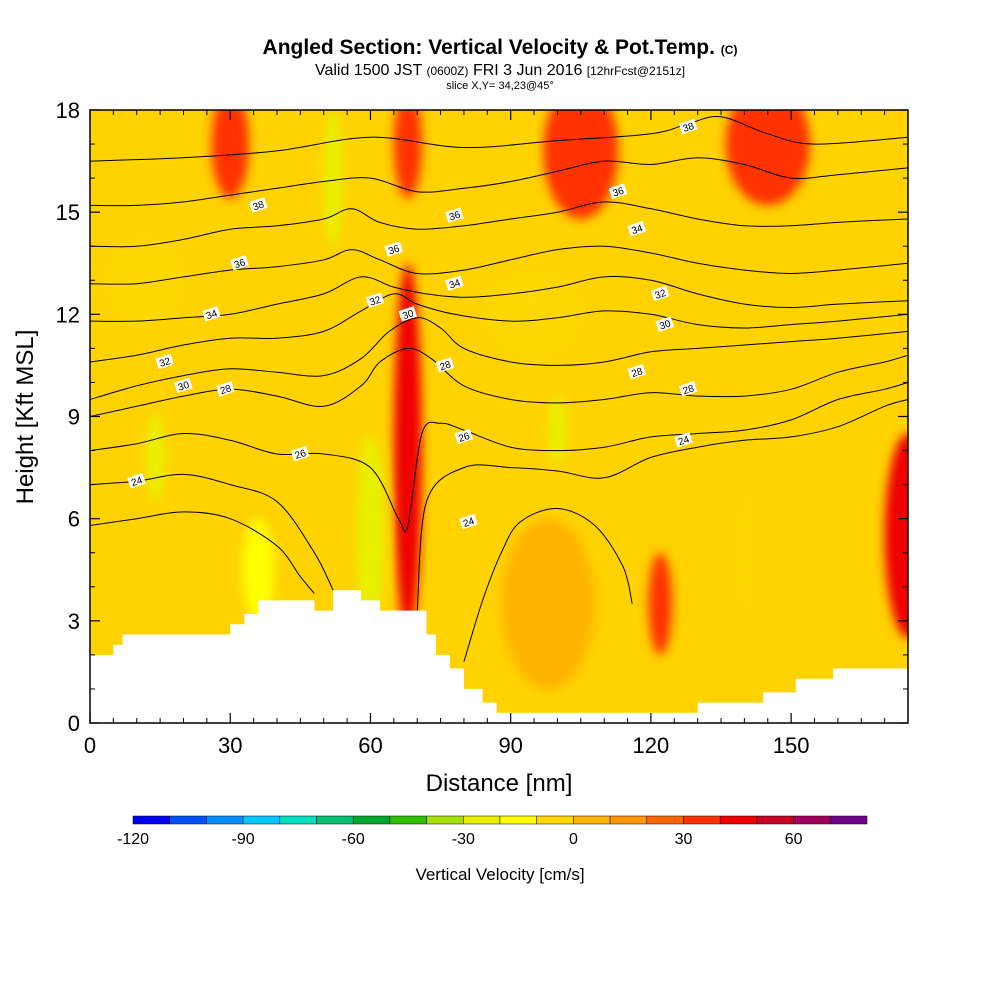 Image resolution: width=1000 pixels, height=1000 pixels. Describe the element at coordinates (133, 839) in the screenshot. I see `colorbar-label: -120` at that location.